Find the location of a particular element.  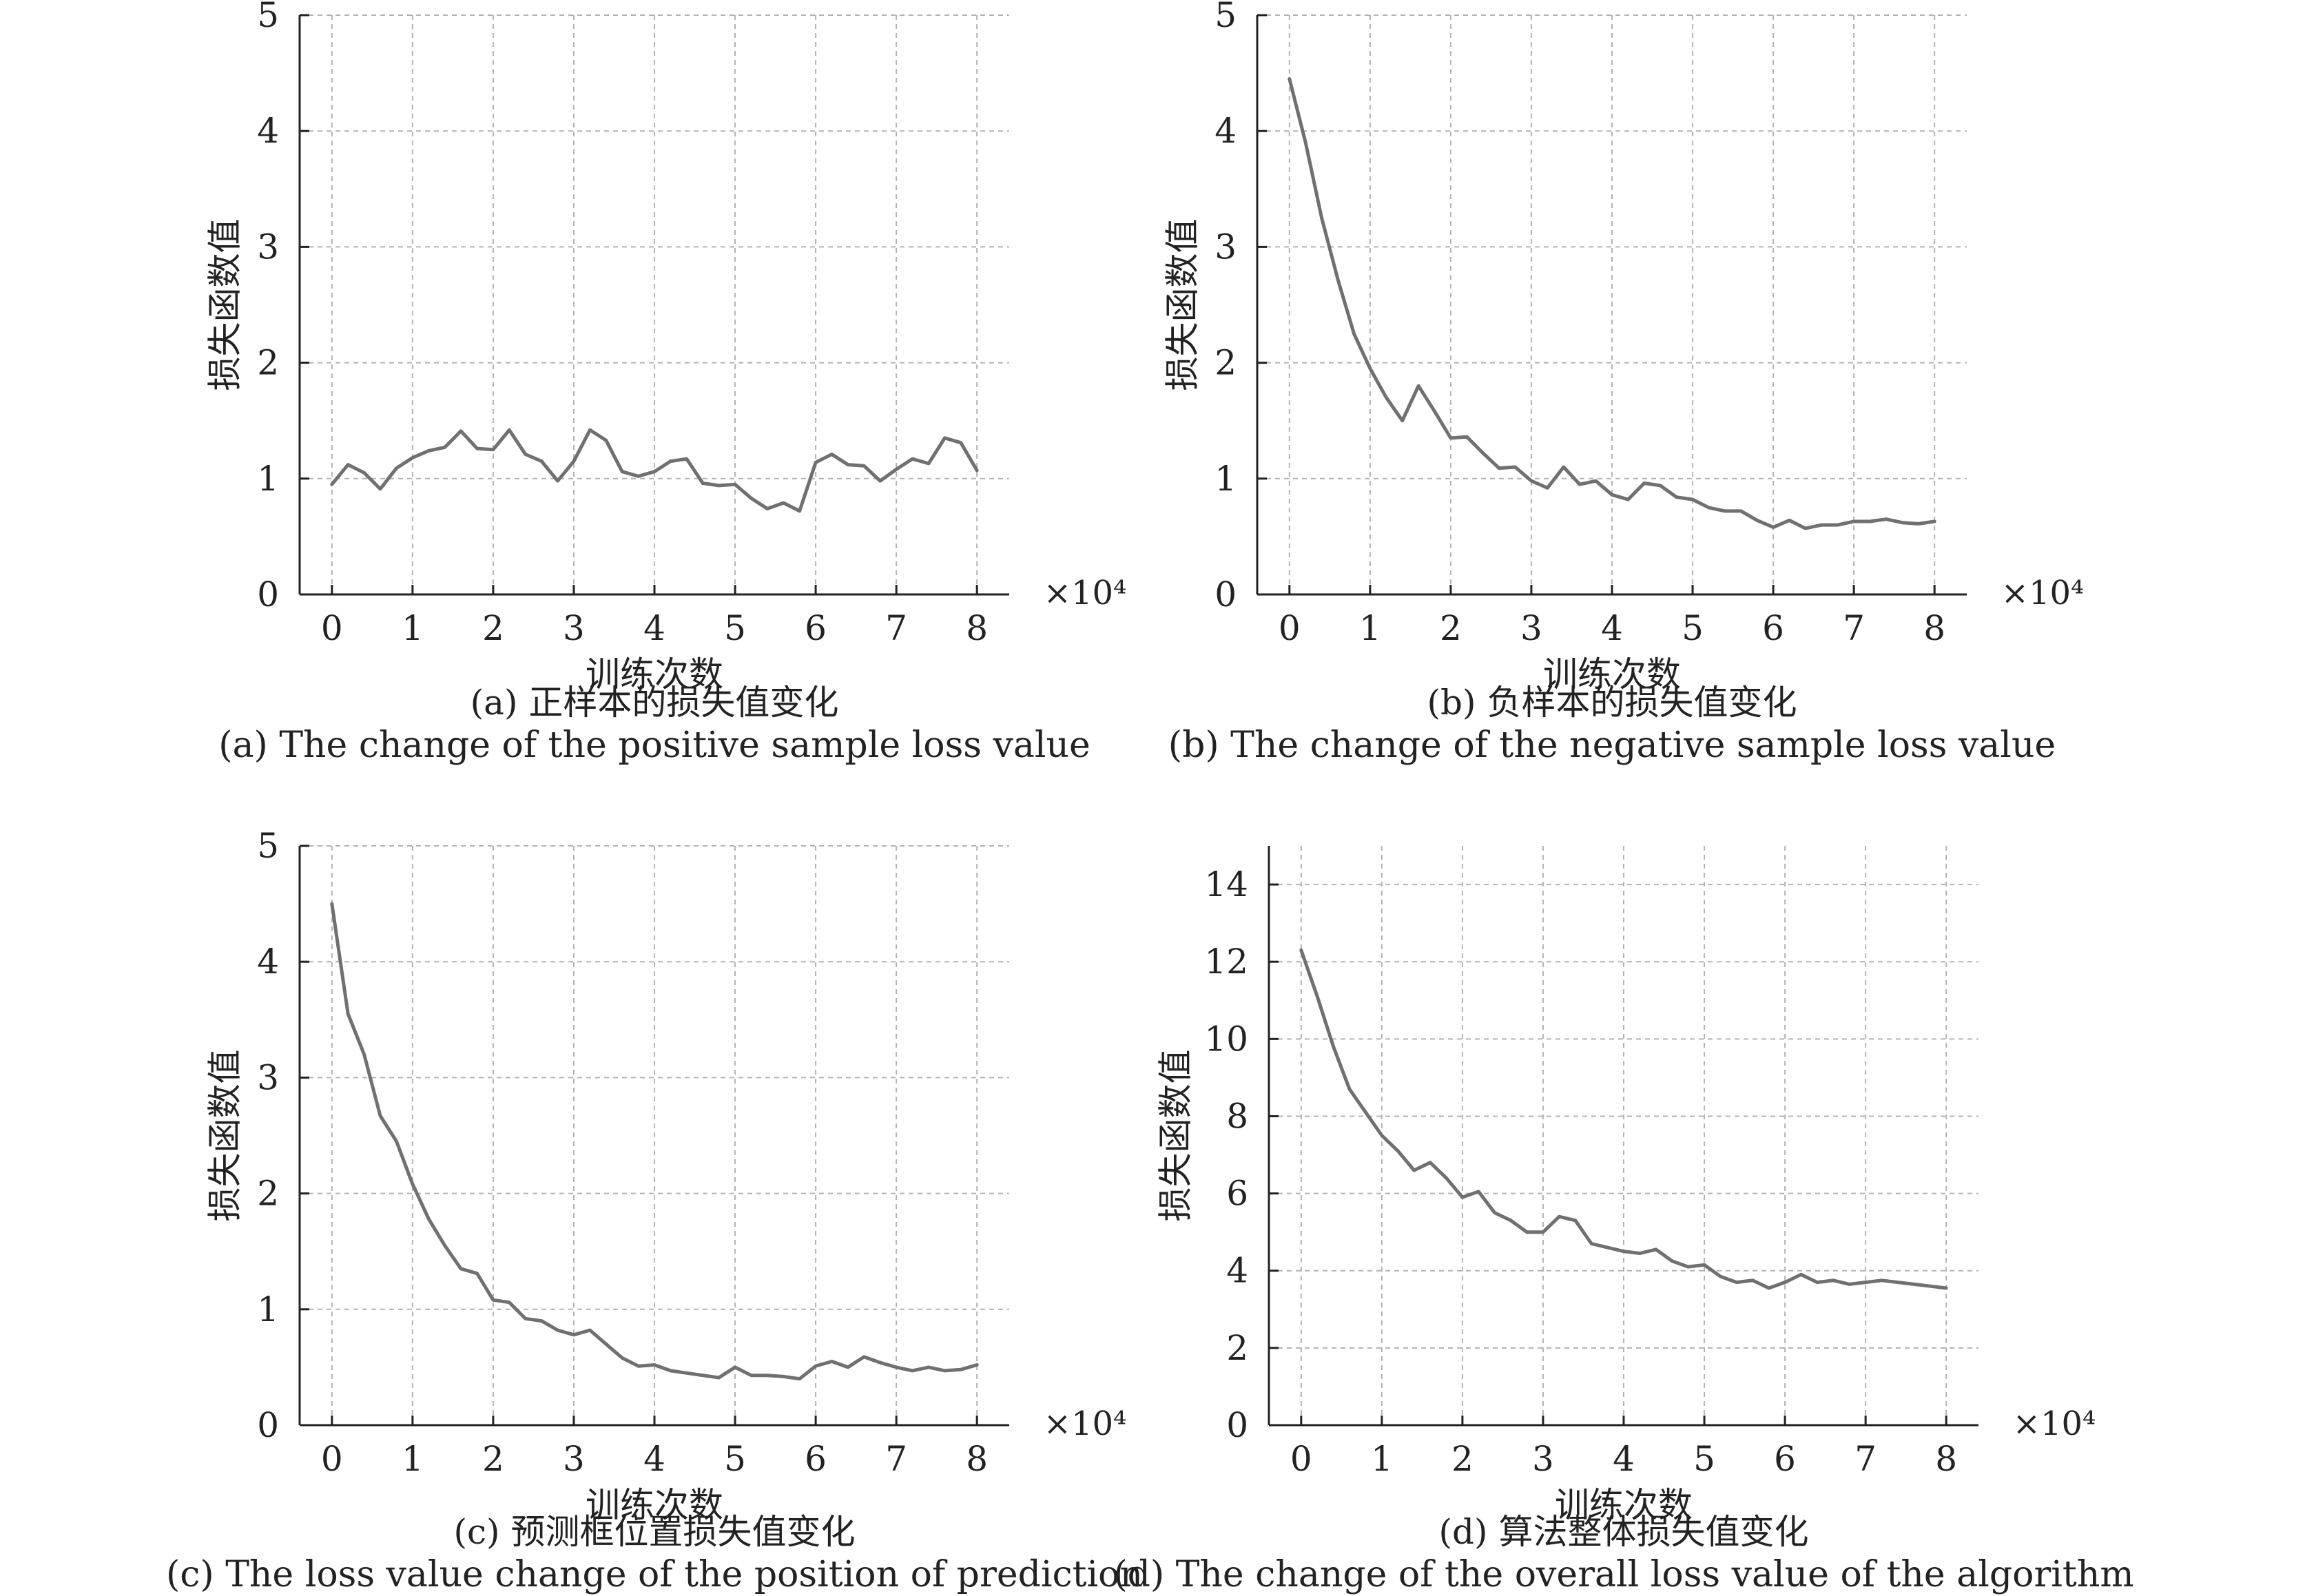

x-tick-label: 5 is located at coordinates (1704, 1459).